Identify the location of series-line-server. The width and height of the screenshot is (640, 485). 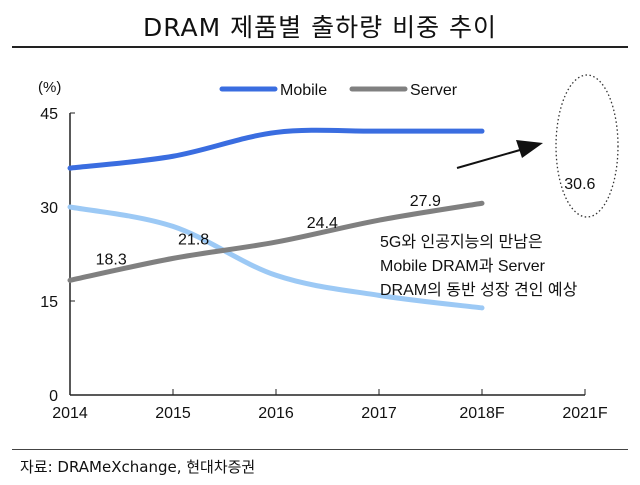
(276, 241).